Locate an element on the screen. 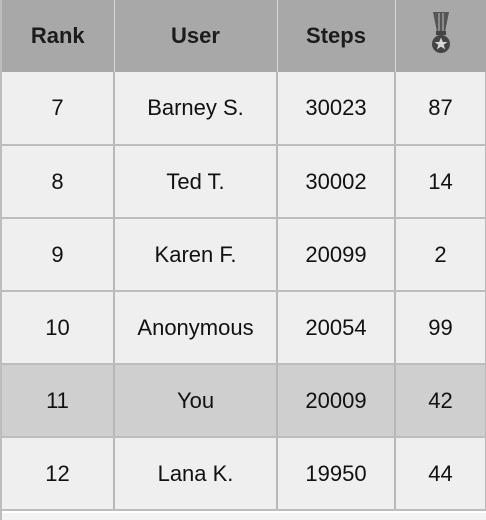  steps-cell: 20009 is located at coordinates (336, 401).